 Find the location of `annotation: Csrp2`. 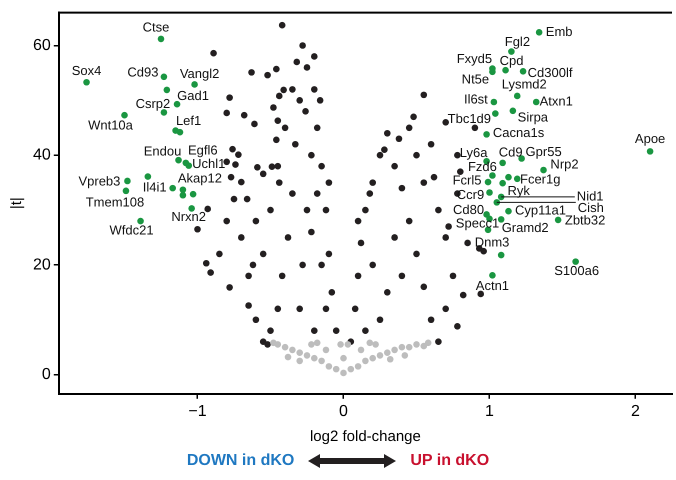

annotation: Csrp2 is located at coordinates (153, 104).